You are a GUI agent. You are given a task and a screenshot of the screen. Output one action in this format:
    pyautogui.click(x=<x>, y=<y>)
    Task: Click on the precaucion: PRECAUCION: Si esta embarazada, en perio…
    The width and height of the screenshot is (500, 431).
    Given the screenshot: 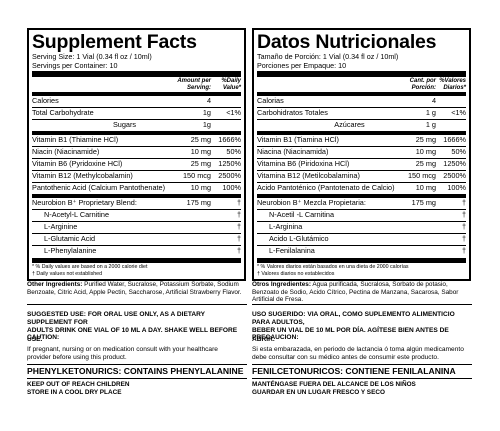 What is the action you would take?
    pyautogui.click(x=361, y=348)
    